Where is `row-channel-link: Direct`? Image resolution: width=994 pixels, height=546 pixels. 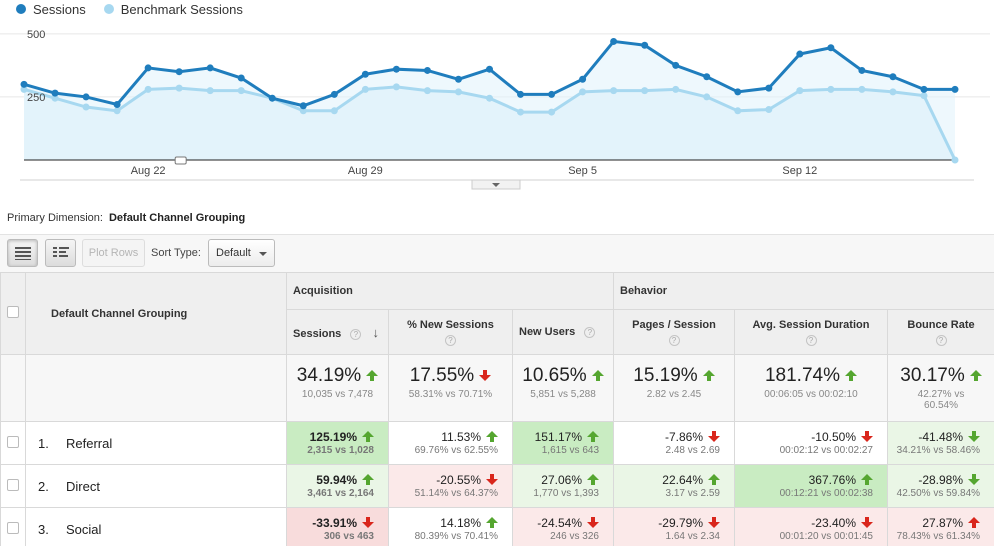
row-channel-link: Direct is located at coordinates (83, 486).